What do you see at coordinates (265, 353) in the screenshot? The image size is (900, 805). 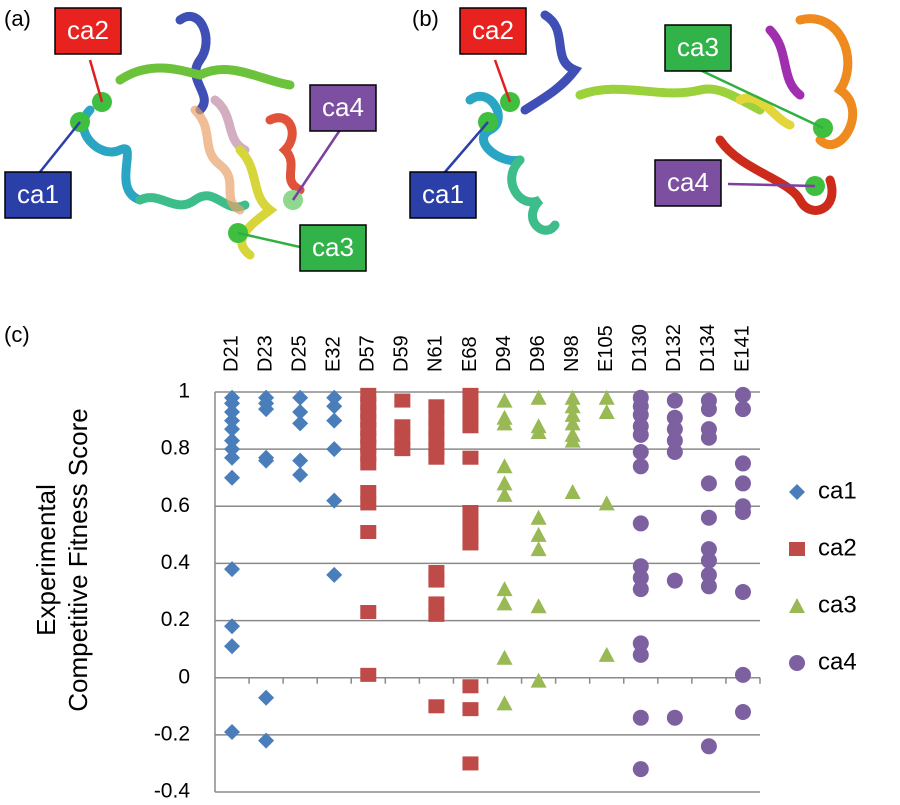 I see `x-tick-label: D23` at bounding box center [265, 353].